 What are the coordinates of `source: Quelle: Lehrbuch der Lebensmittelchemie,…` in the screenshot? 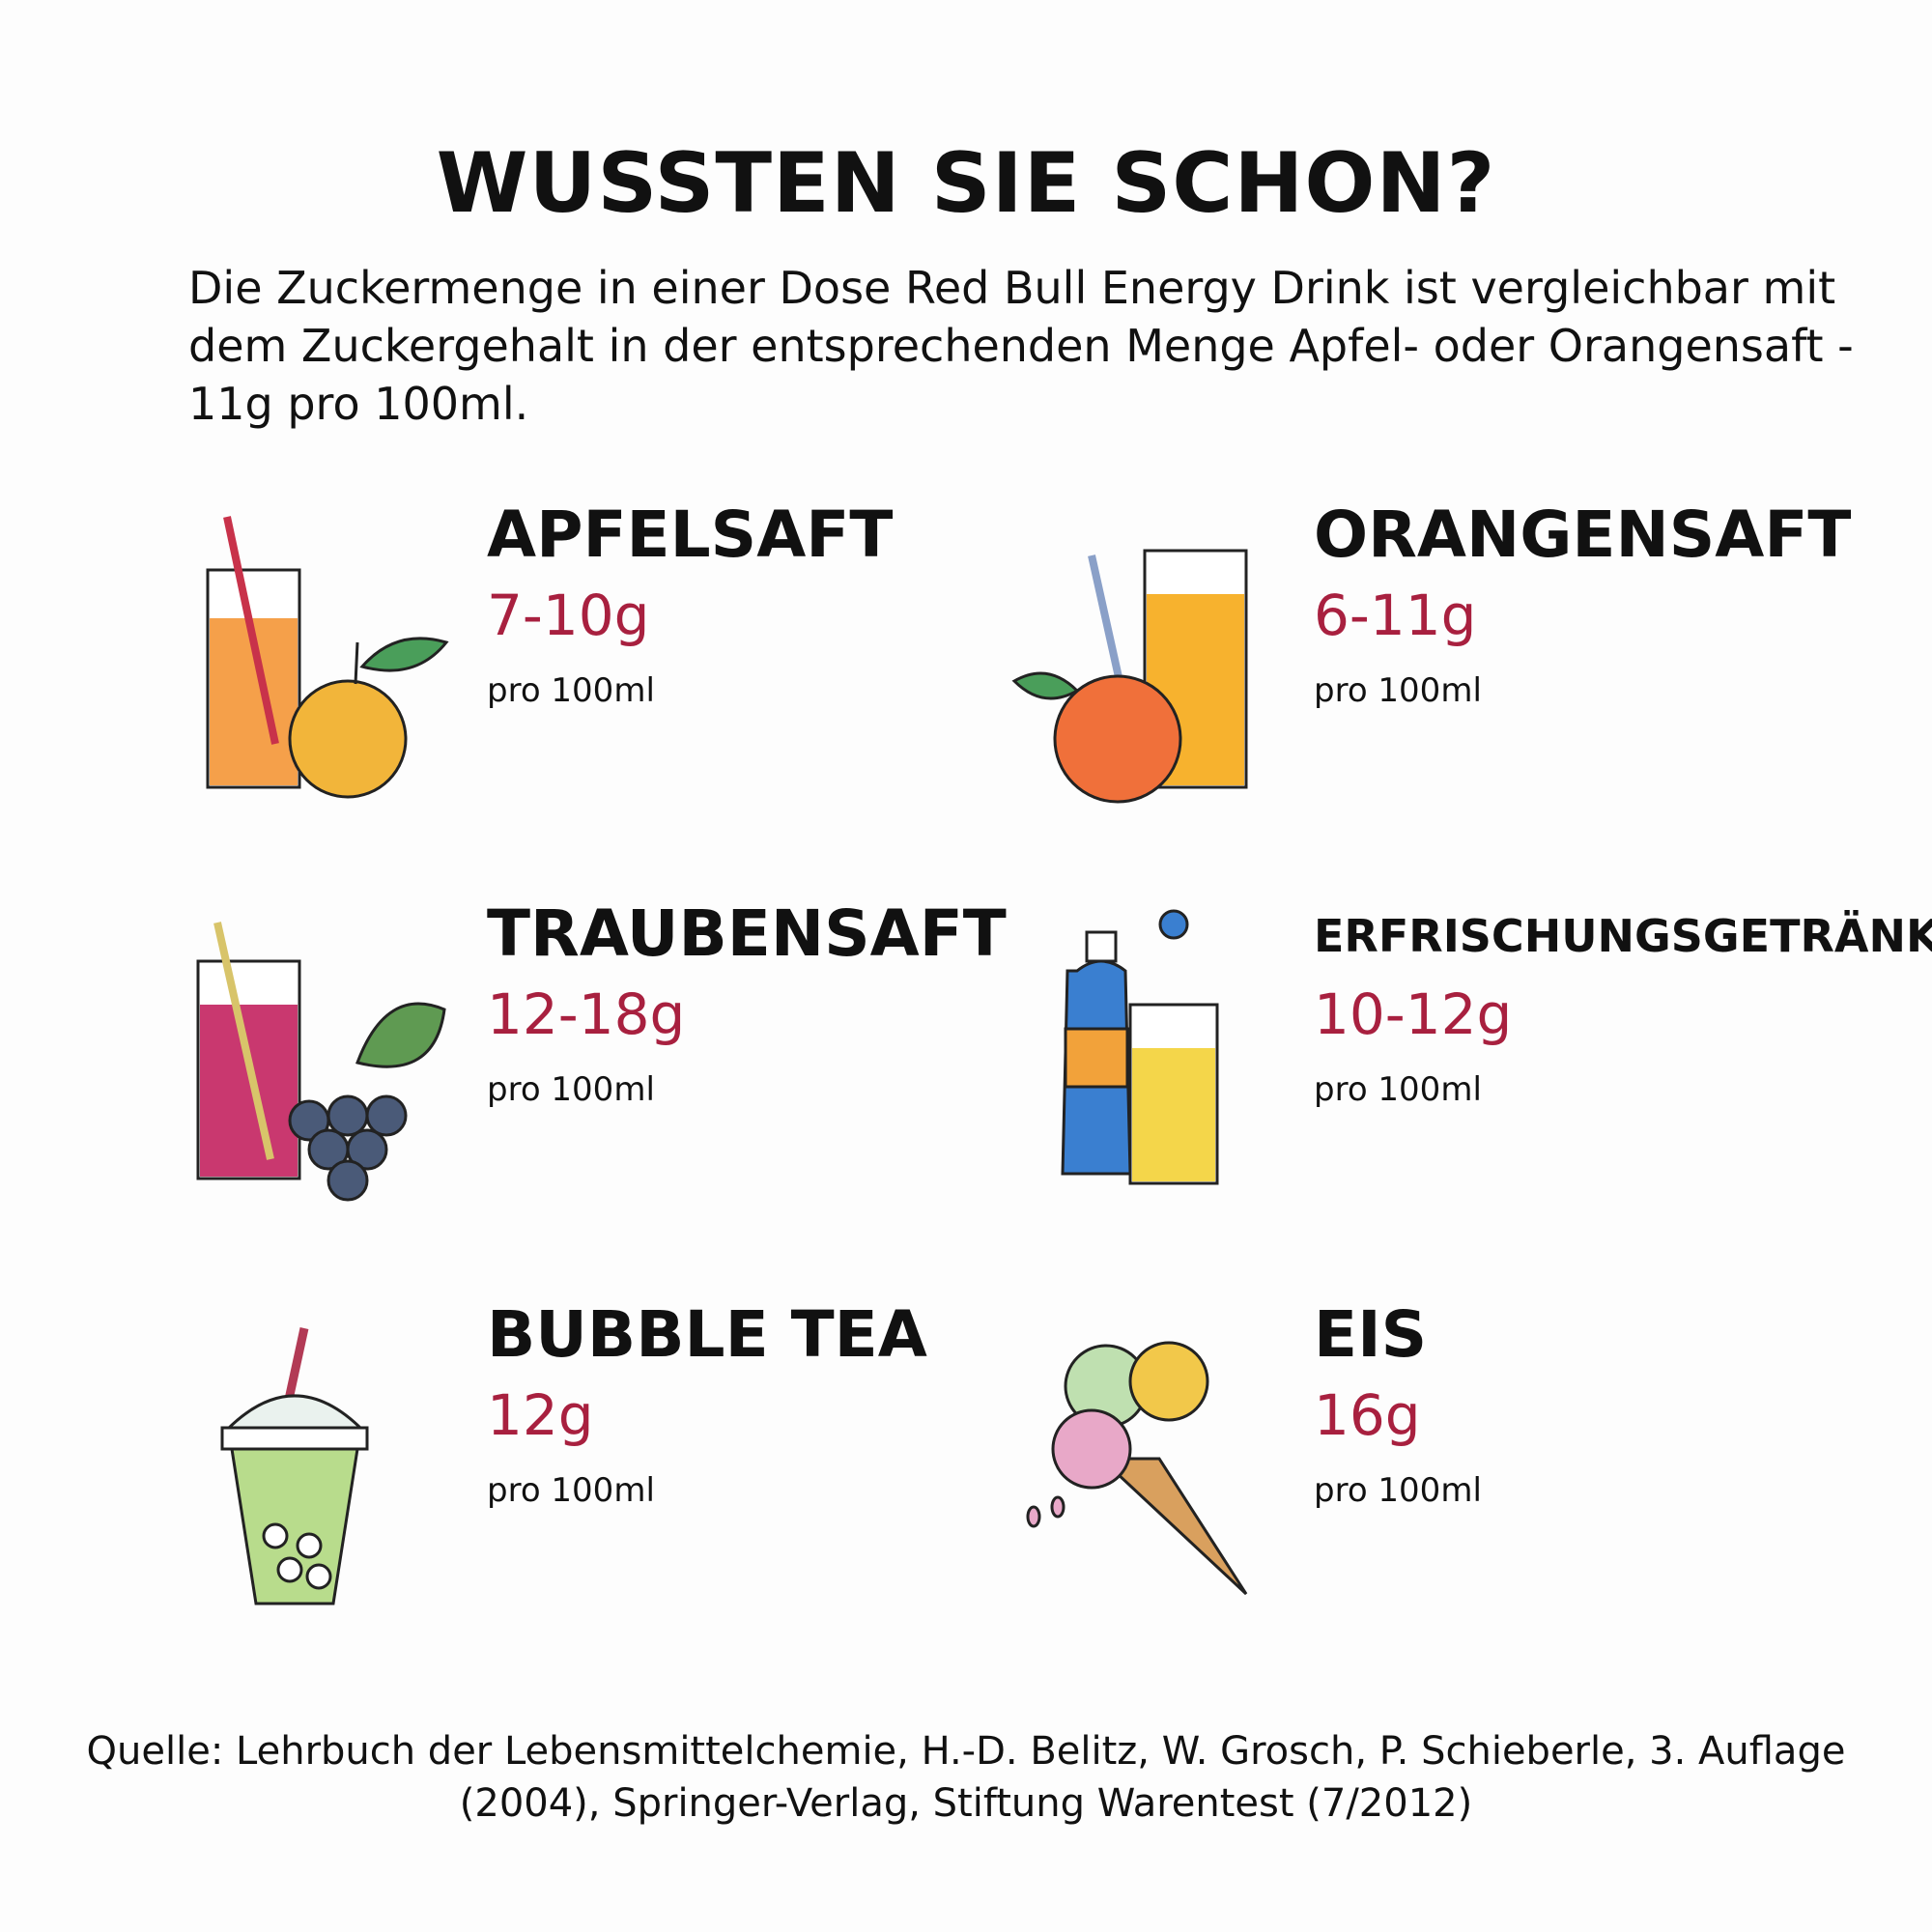 It's located at (966, 1777).